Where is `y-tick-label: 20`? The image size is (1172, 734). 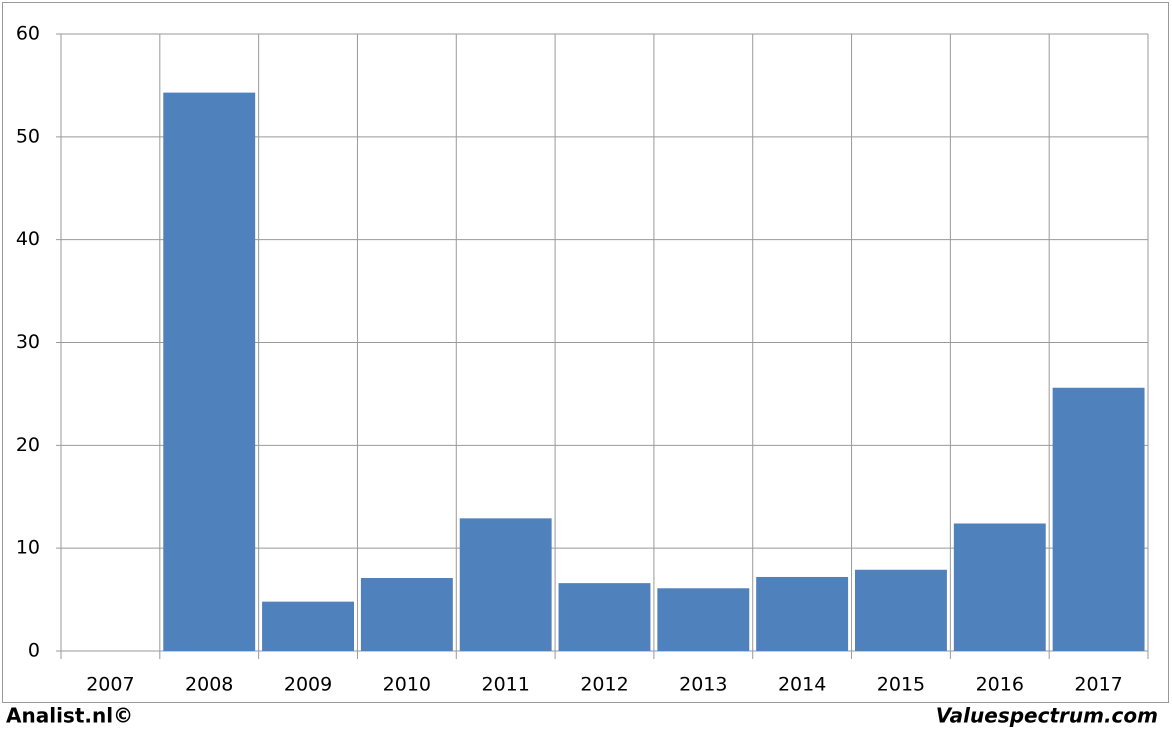
y-tick-label: 20 is located at coordinates (28, 445).